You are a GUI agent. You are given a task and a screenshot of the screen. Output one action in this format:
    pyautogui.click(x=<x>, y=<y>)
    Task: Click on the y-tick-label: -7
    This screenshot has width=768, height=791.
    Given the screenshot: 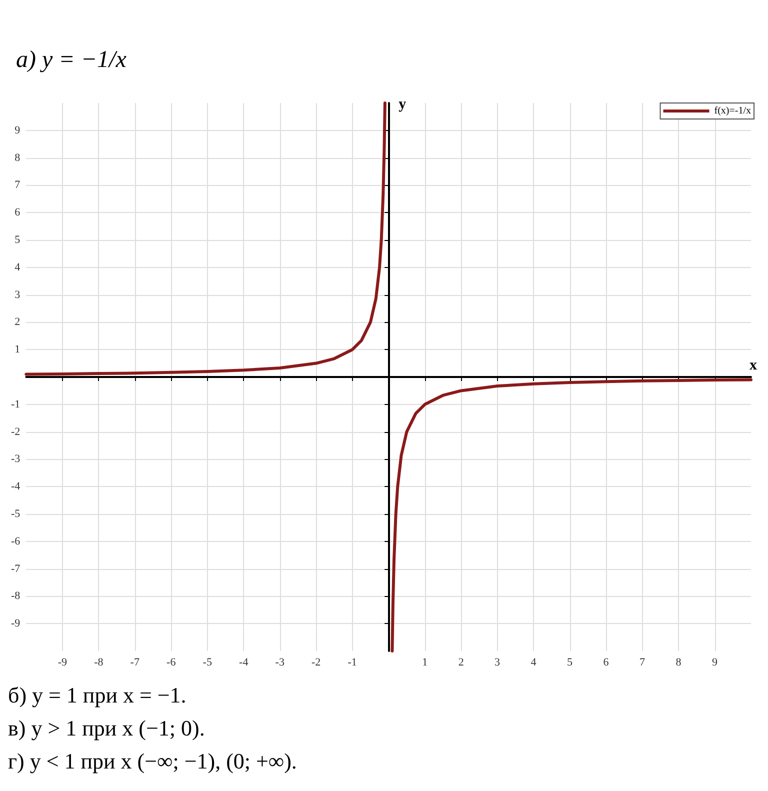 What is the action you would take?
    pyautogui.click(x=15, y=568)
    